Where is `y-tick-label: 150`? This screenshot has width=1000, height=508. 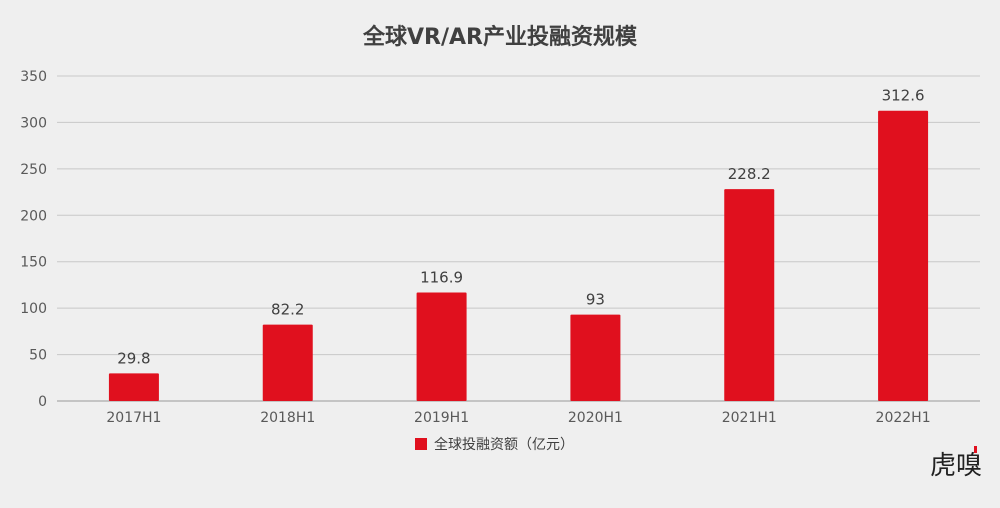 y-tick-label: 150 is located at coordinates (33, 263).